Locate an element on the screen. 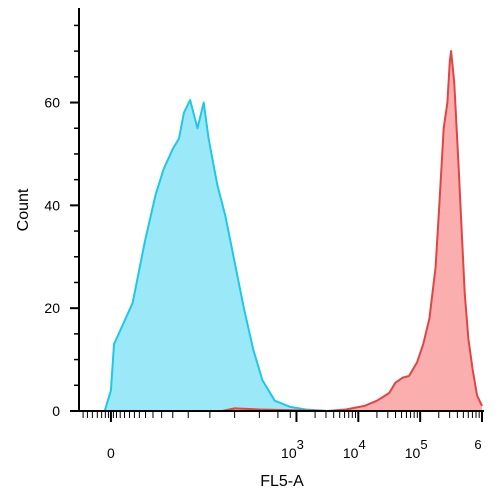  x-tick-label: 10⁴ is located at coordinates (354, 449).